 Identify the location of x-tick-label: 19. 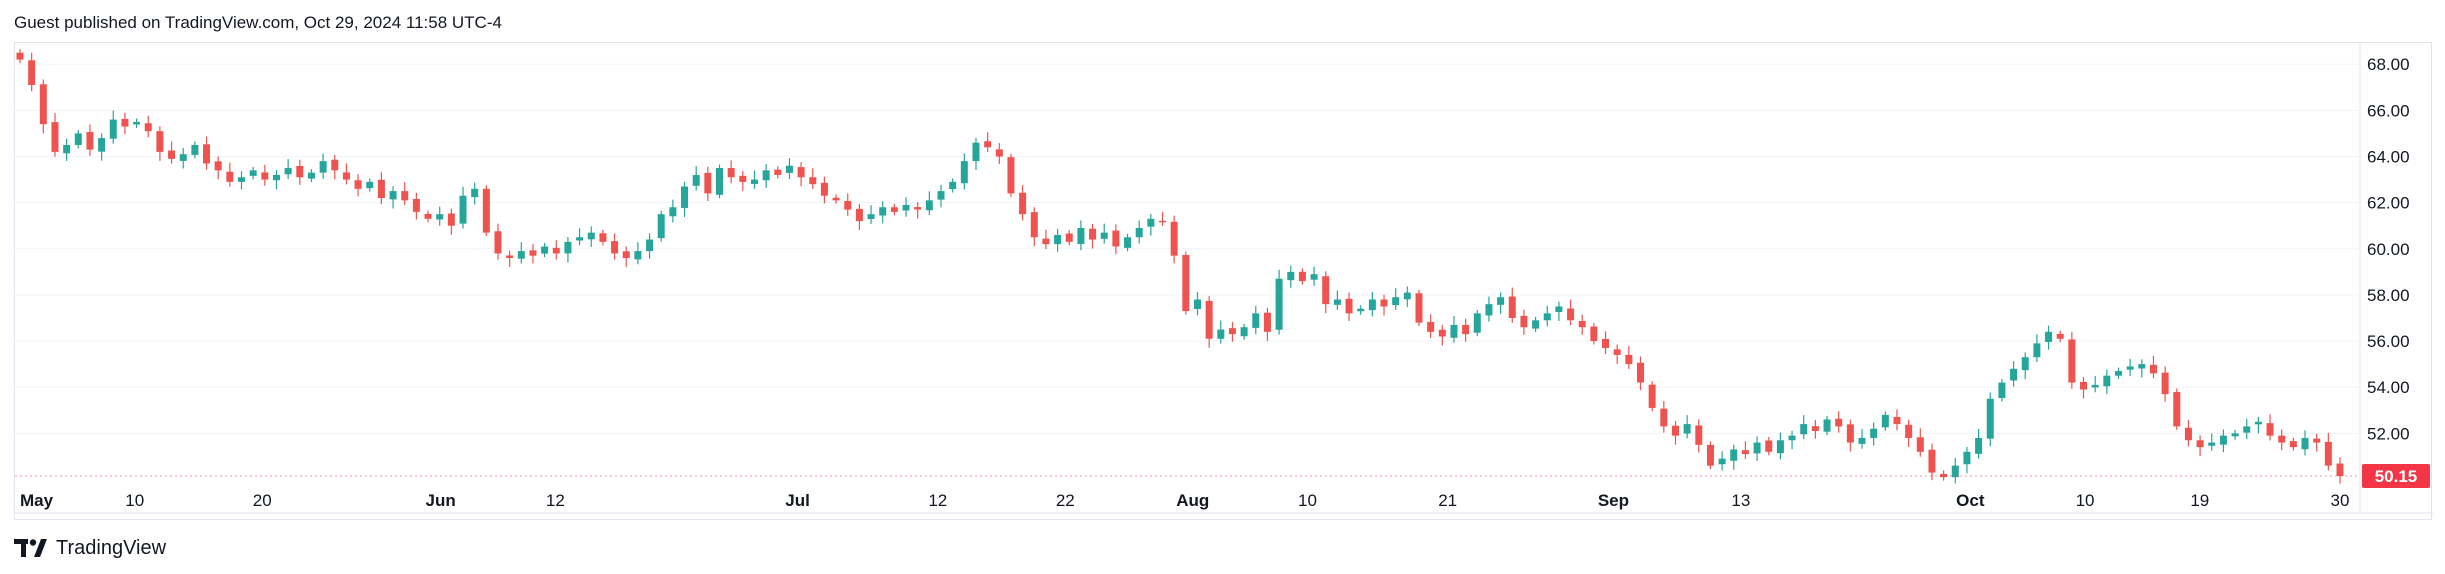
(2199, 500).